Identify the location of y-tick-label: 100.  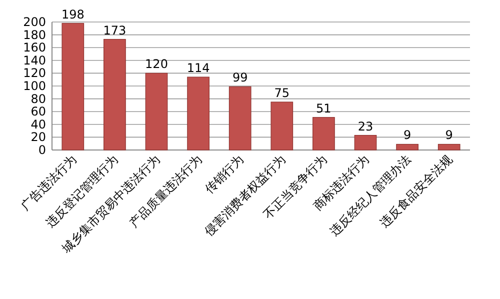
(34, 86).